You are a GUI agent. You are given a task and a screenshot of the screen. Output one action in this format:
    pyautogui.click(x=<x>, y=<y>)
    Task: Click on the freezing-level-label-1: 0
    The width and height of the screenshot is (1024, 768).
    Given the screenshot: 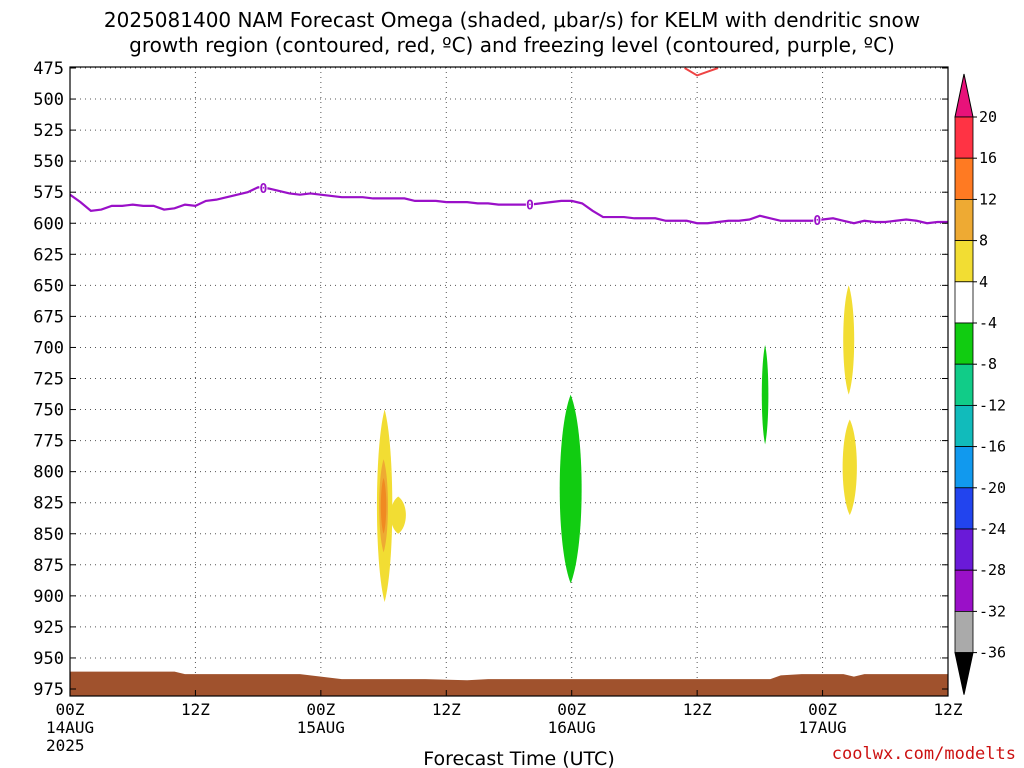 What is the action you would take?
    pyautogui.click(x=263, y=189)
    